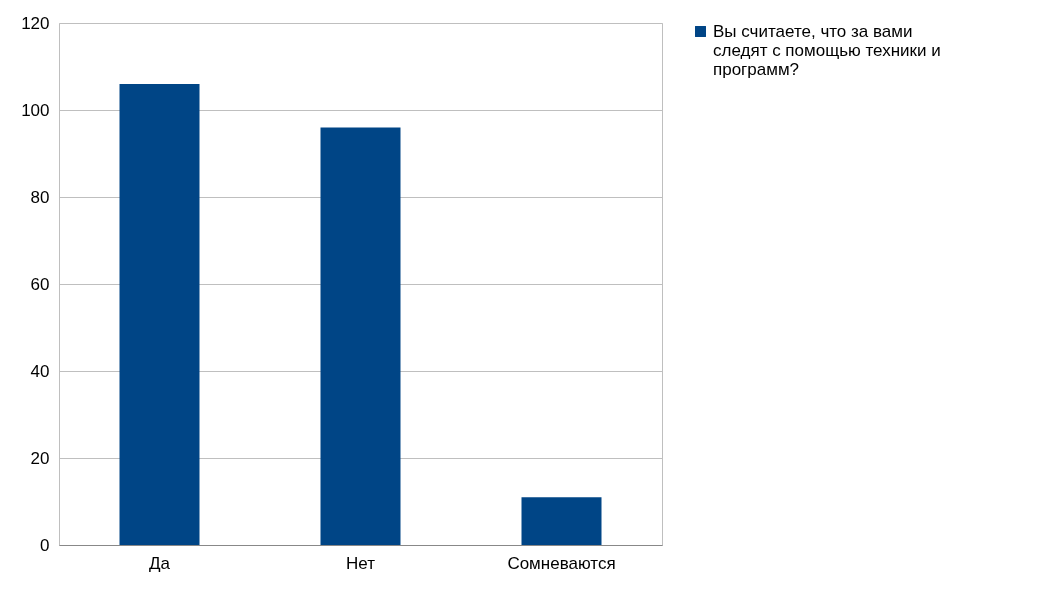  Describe the element at coordinates (160, 563) in the screenshot. I see `x-tick-label: Да` at that location.